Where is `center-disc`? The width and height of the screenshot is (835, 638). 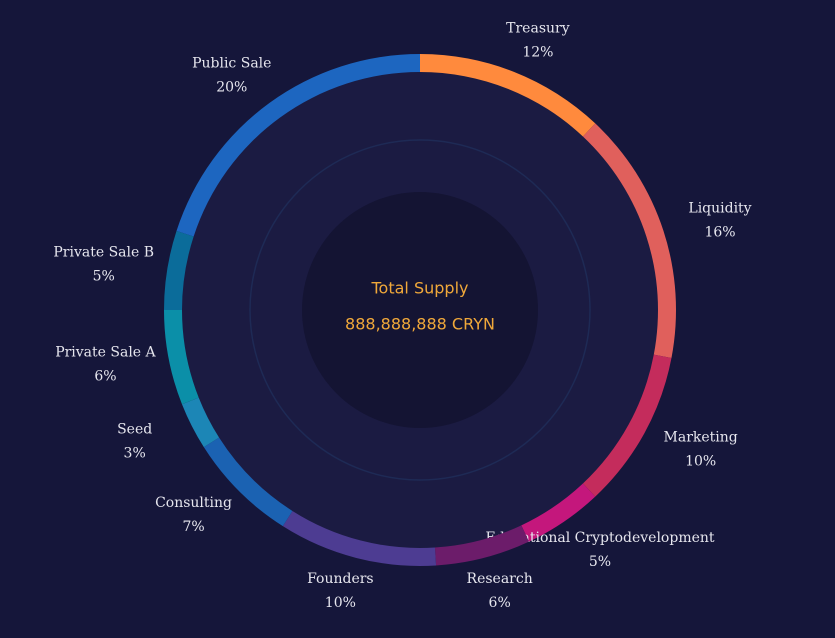
center-disc is located at coordinates (420, 310).